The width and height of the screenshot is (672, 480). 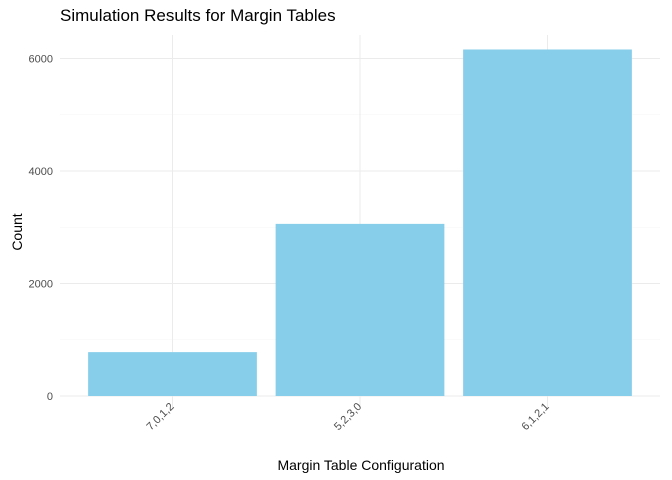 What do you see at coordinates (198, 15) in the screenshot?
I see `chart-title: Simulation Results for Margin Tables` at bounding box center [198, 15].